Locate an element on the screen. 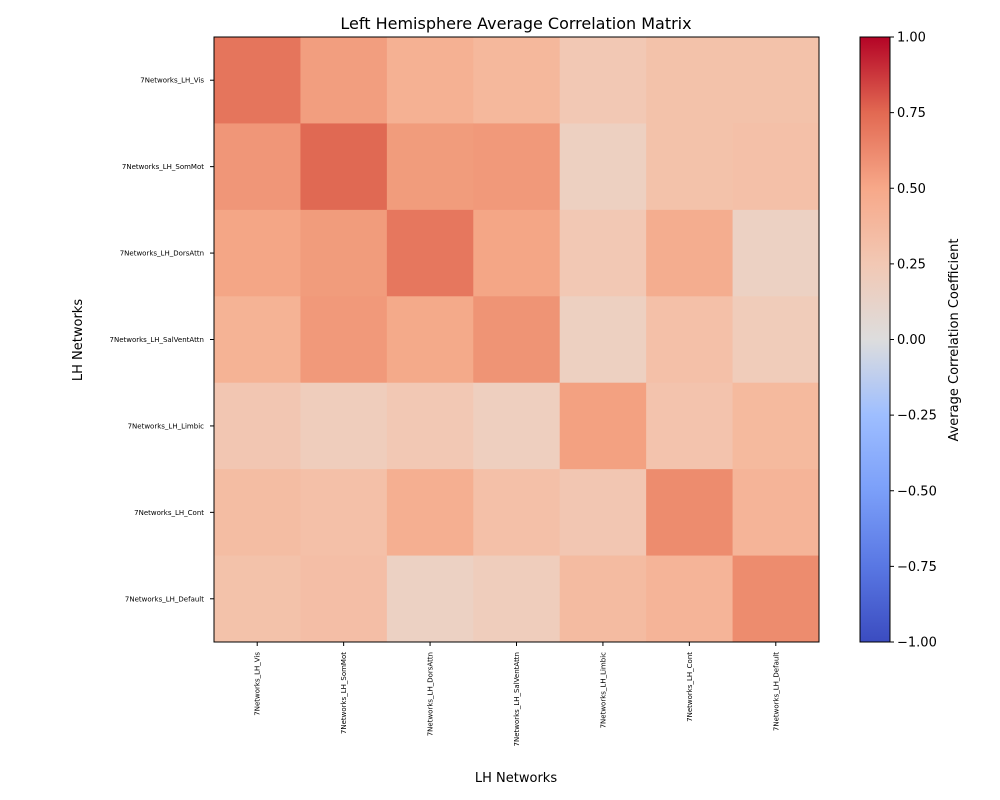 This screenshot has height=800, width=1000. colorbar-tick-label: −0.75 is located at coordinates (917, 567).